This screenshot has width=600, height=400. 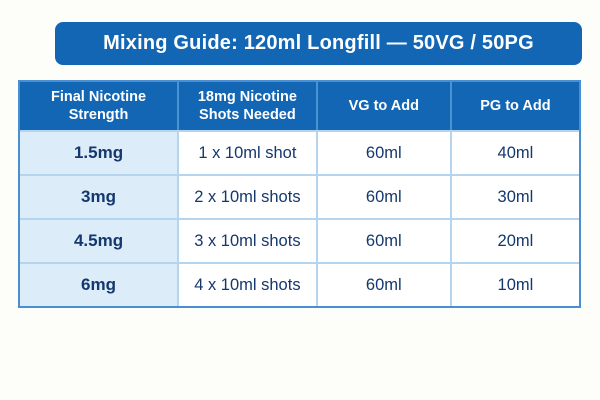 I want to click on column-header-nicotine-shots-needed: 18mg Nicotine Shots Needed, so click(x=246, y=106).